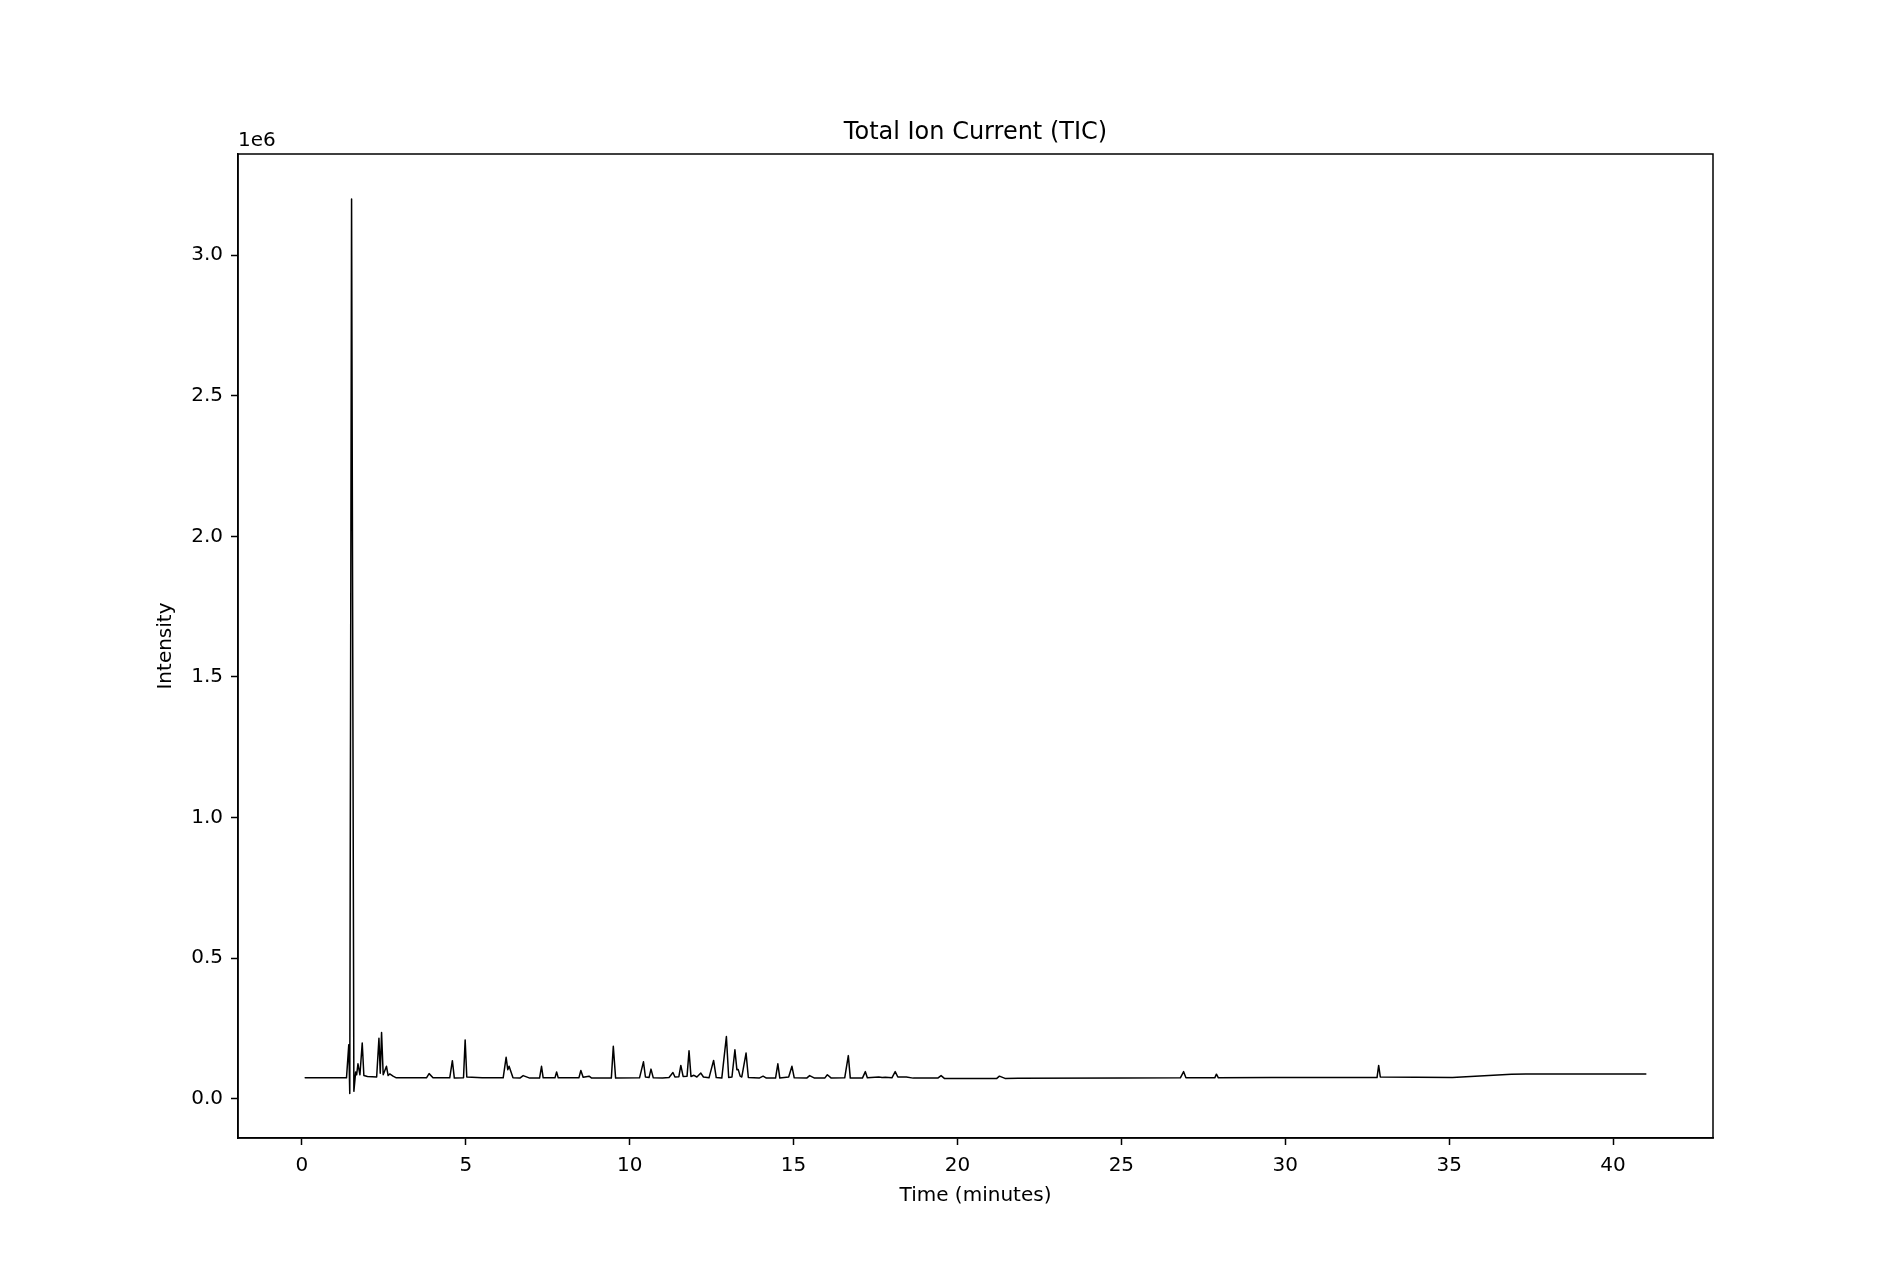  What do you see at coordinates (957, 1164) in the screenshot?
I see `x-tick-label: 20` at bounding box center [957, 1164].